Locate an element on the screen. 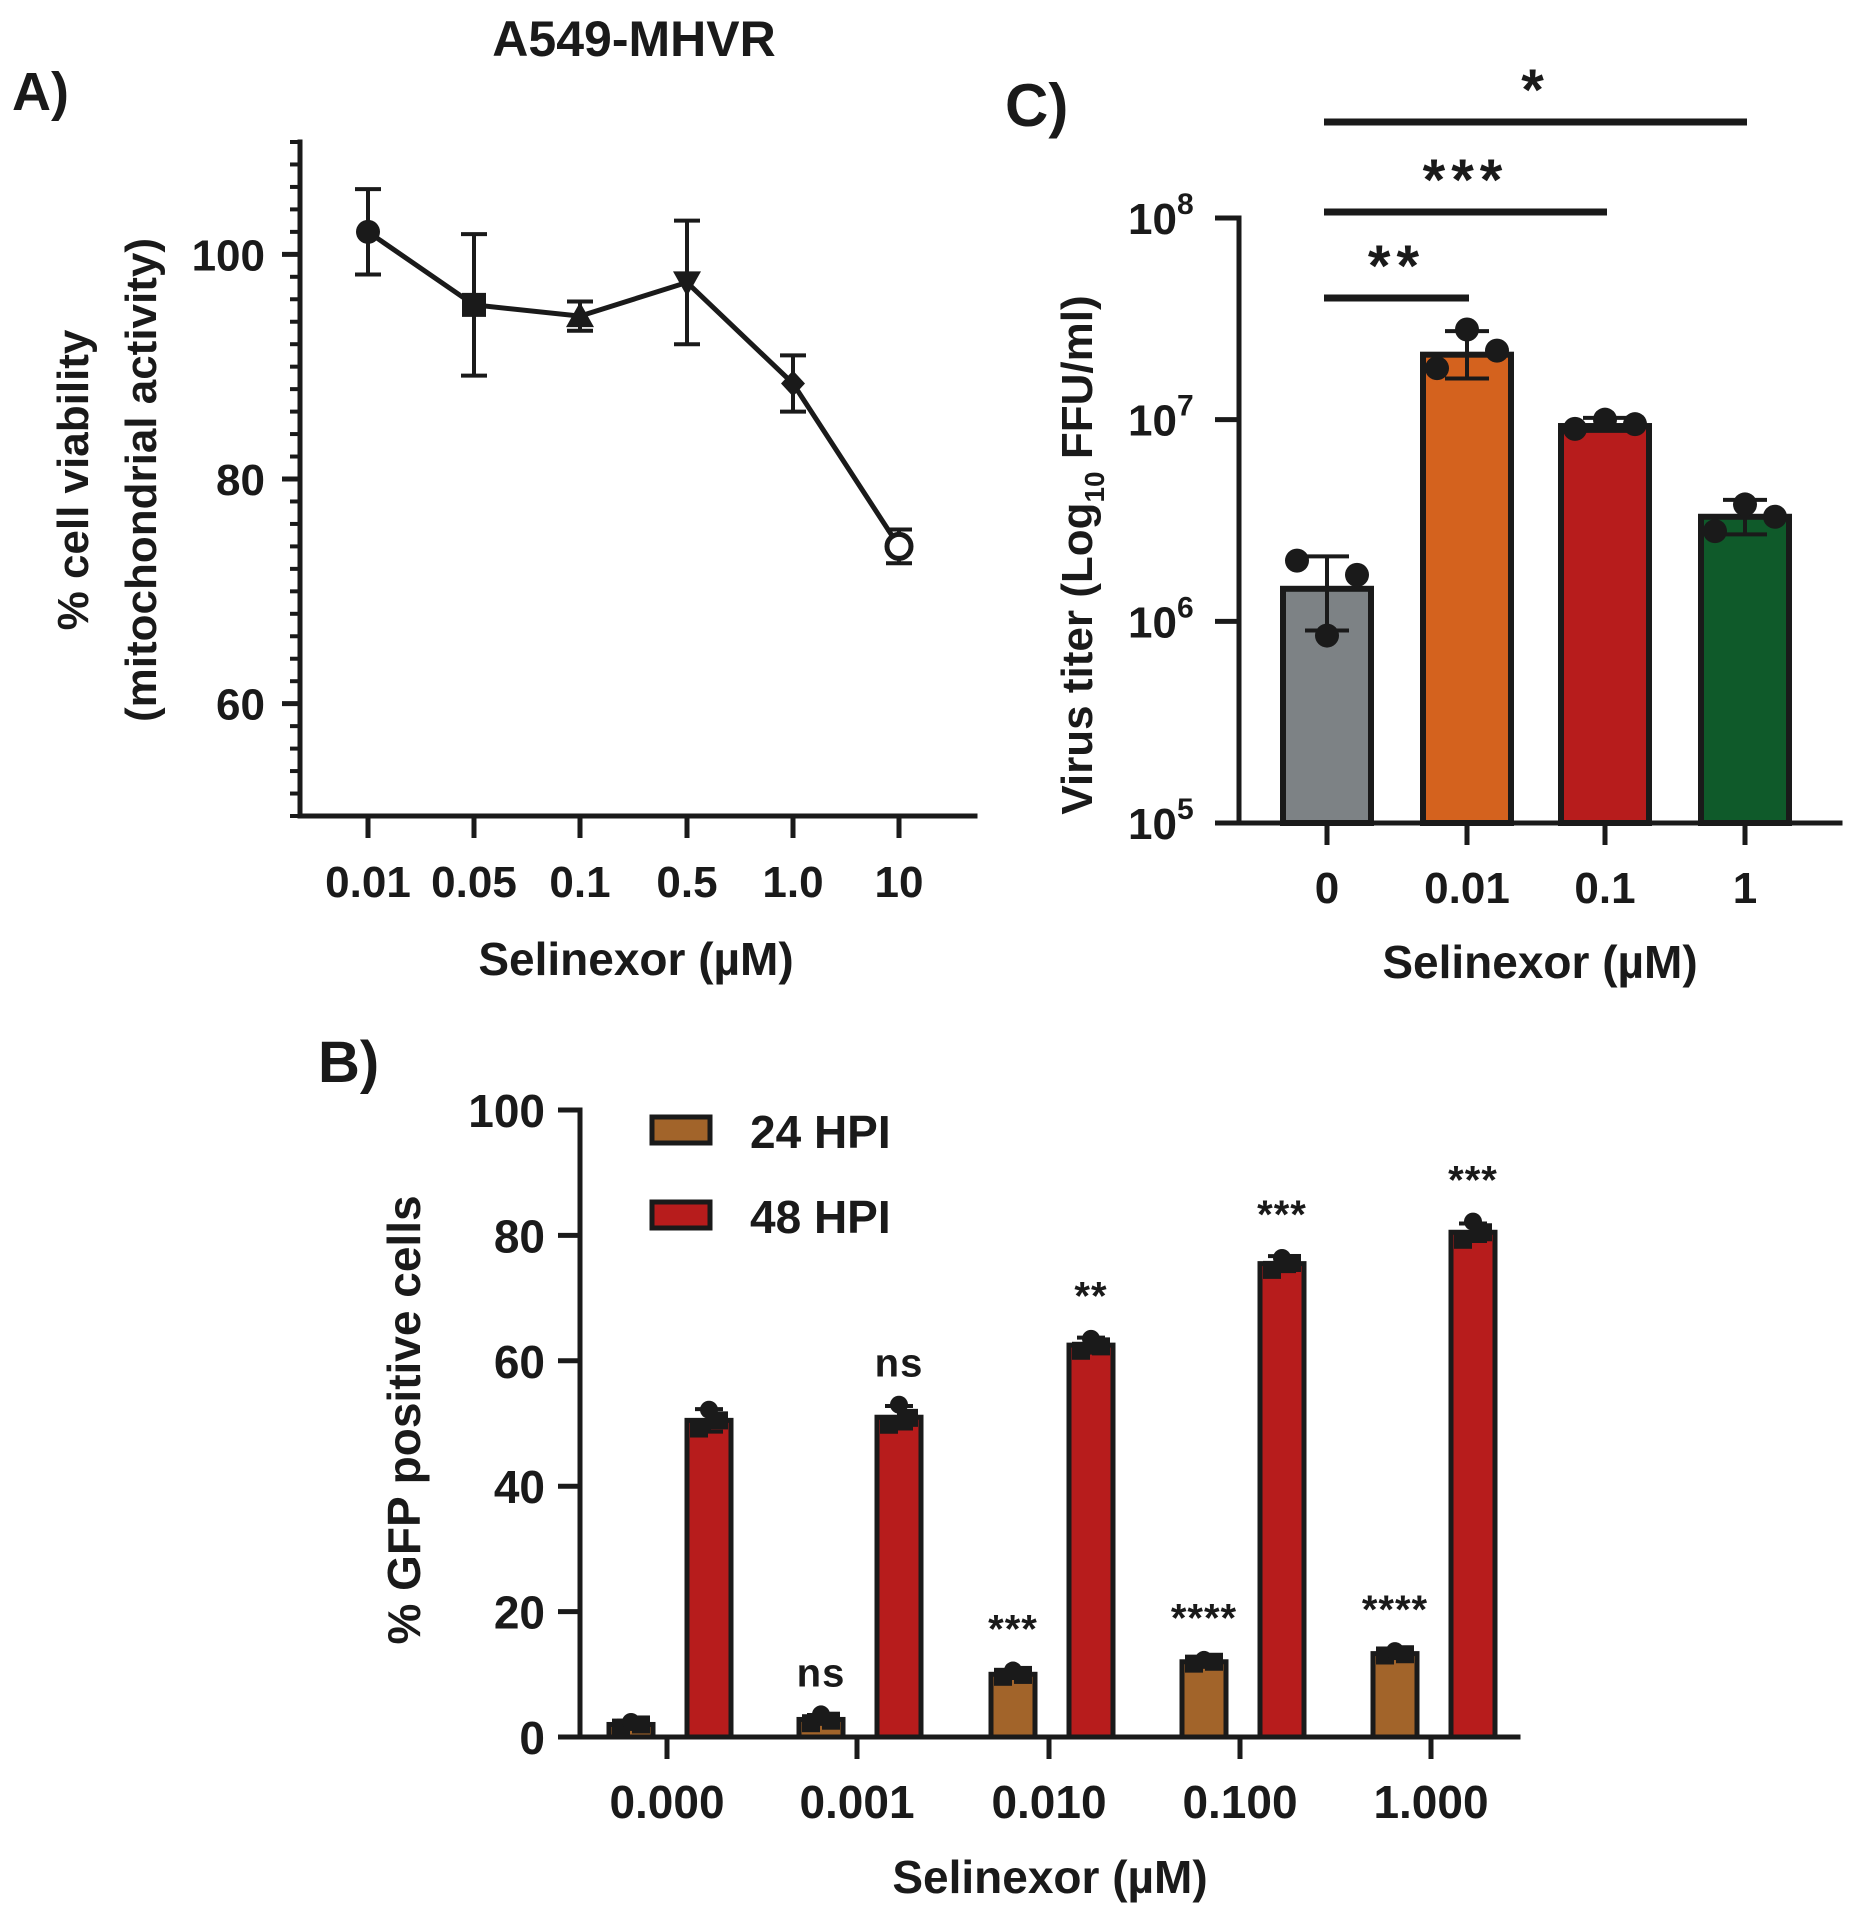  x-tick-label: 10 is located at coordinates (899, 882).